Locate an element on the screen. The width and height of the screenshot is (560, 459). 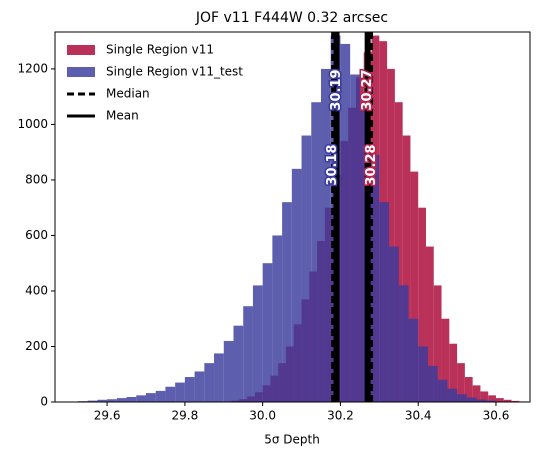
y-tick-label: 1000 is located at coordinates (32, 124).